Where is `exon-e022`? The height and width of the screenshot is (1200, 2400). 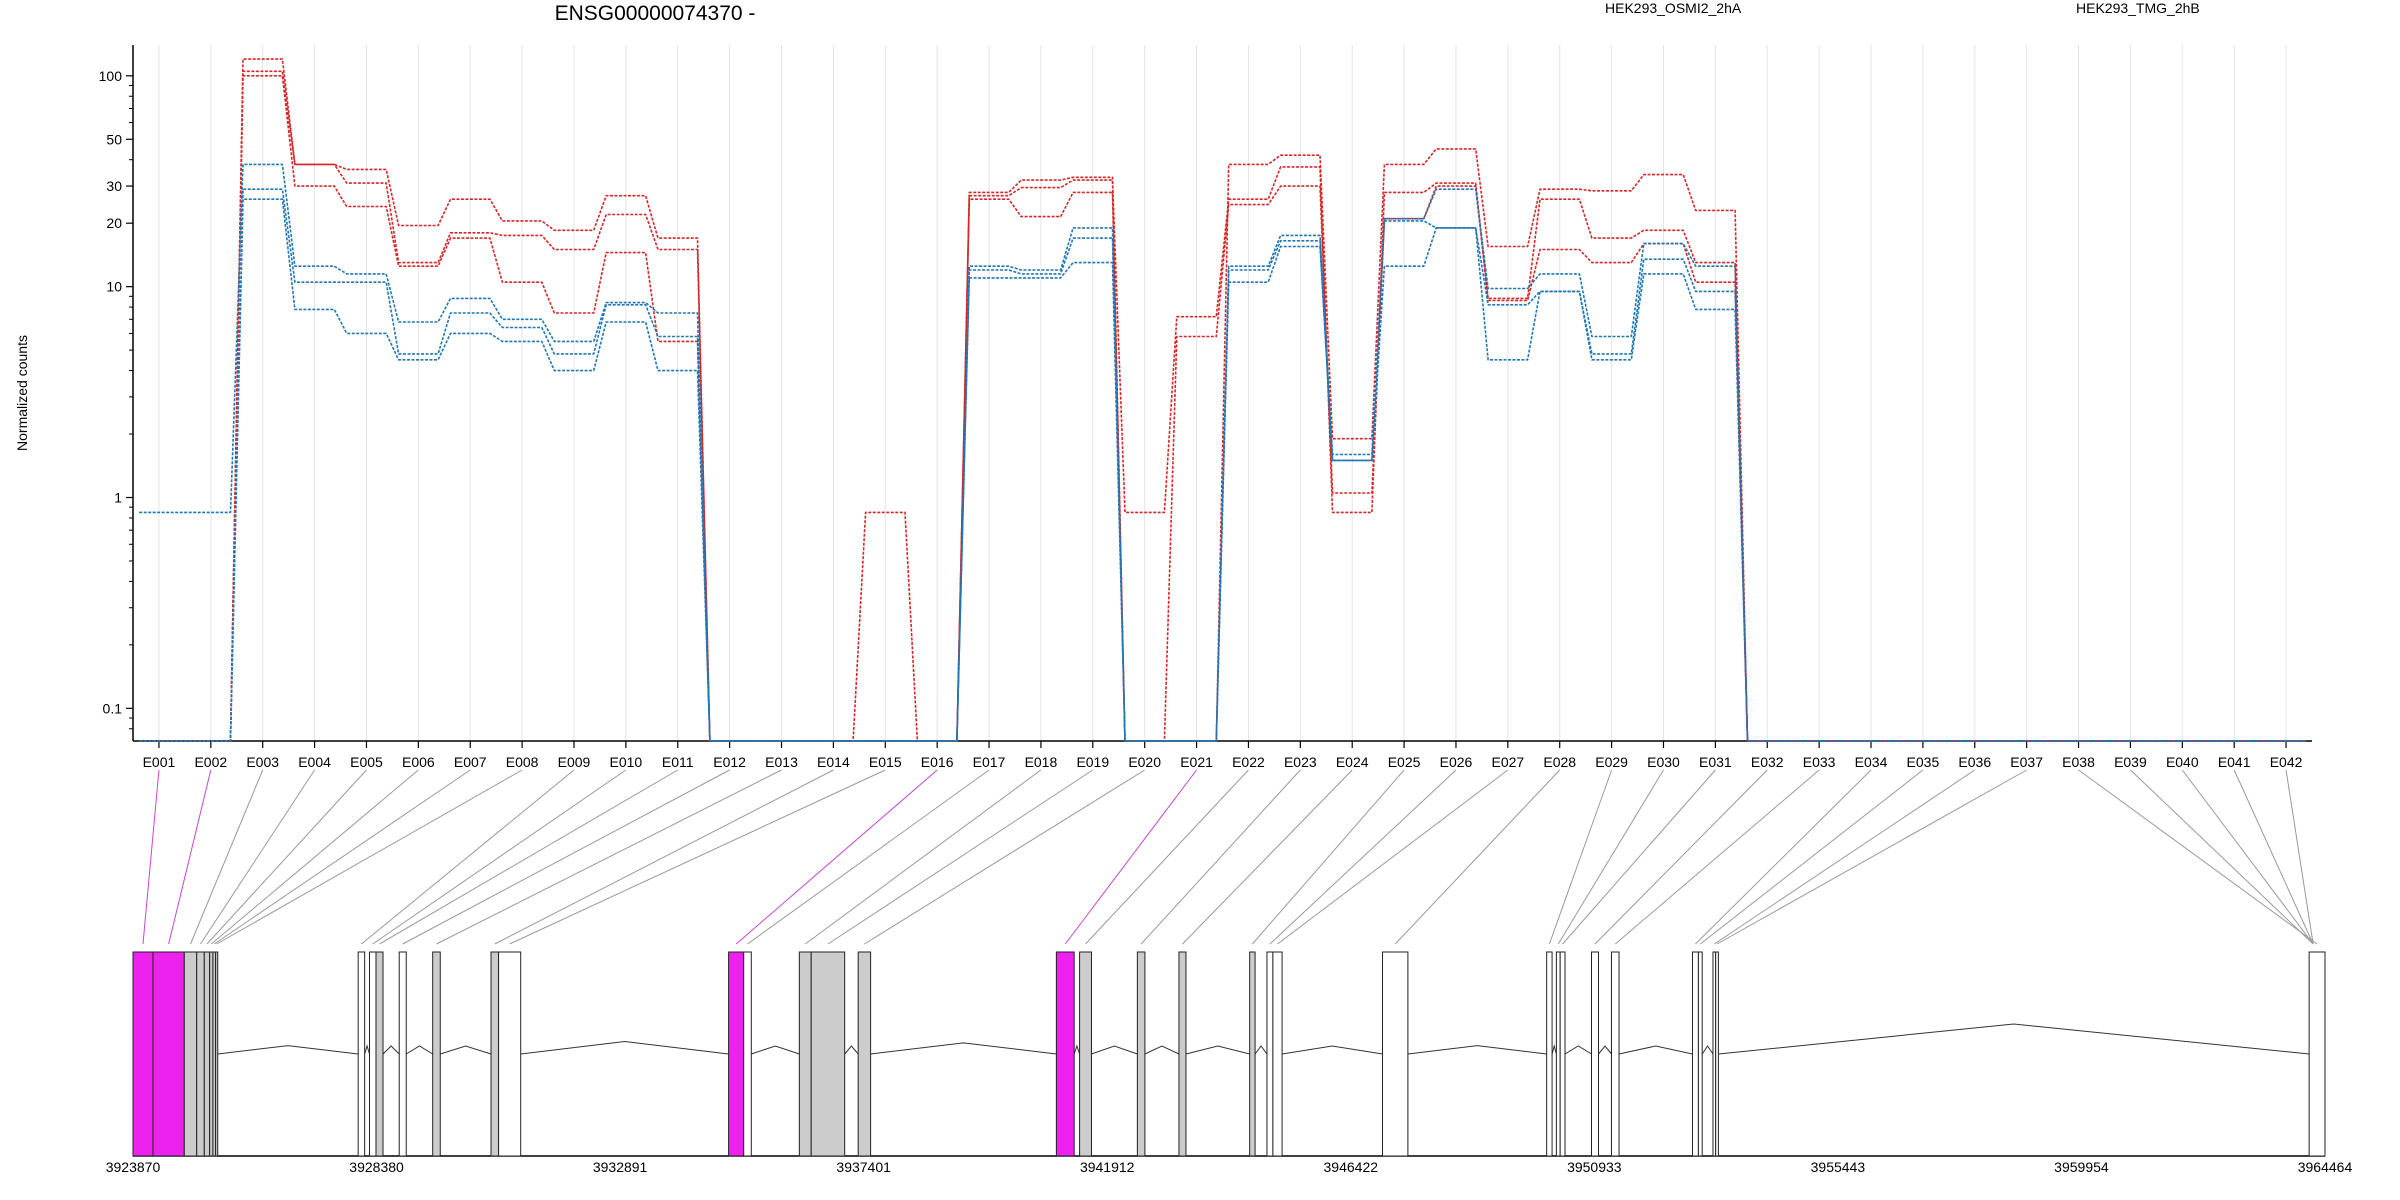 exon-e022 is located at coordinates (1085, 1054).